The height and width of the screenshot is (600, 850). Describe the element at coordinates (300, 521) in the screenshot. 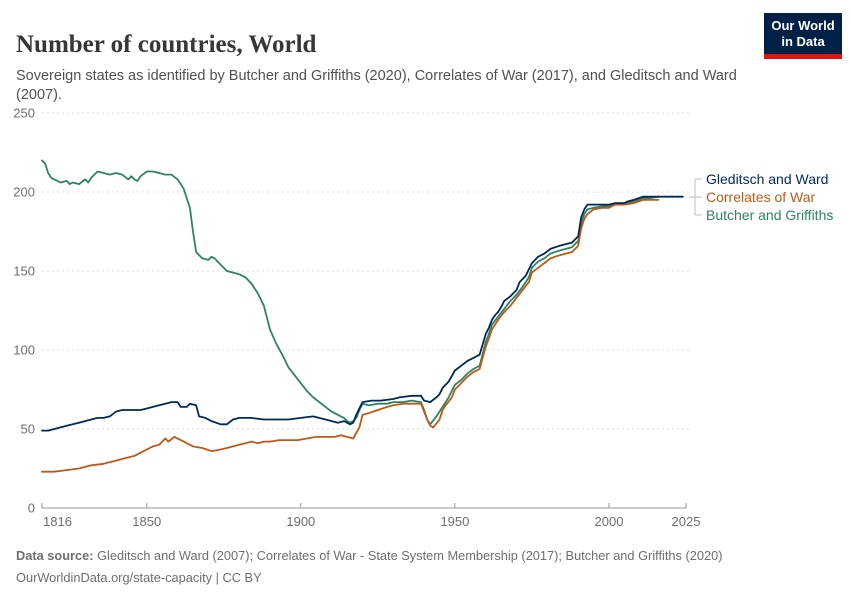

I see `x-tick-label-1900: 1900` at that location.